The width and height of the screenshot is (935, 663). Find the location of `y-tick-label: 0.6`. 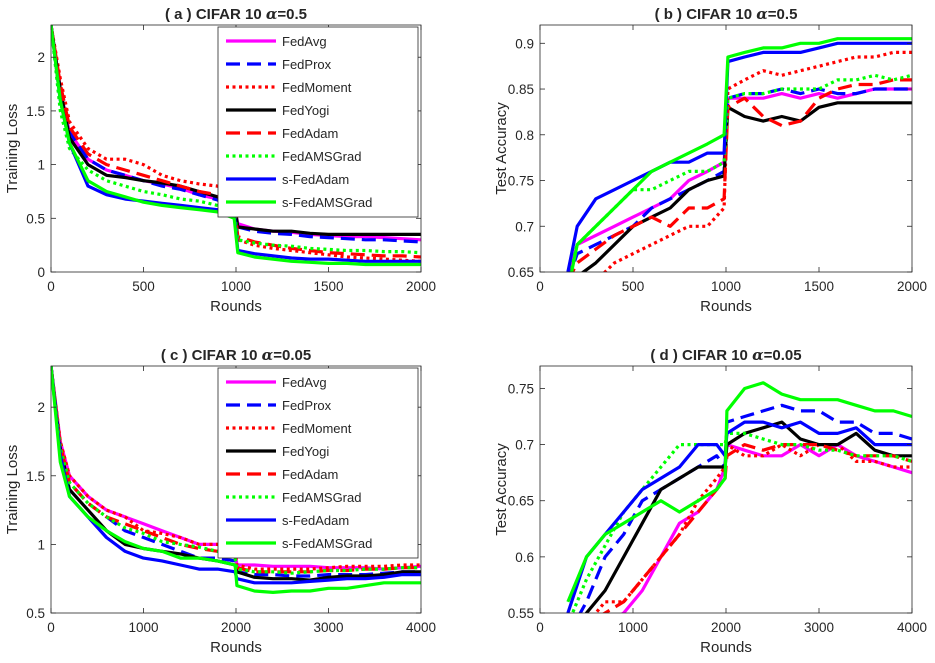

y-tick-label: 0.6 is located at coordinates (524, 557).